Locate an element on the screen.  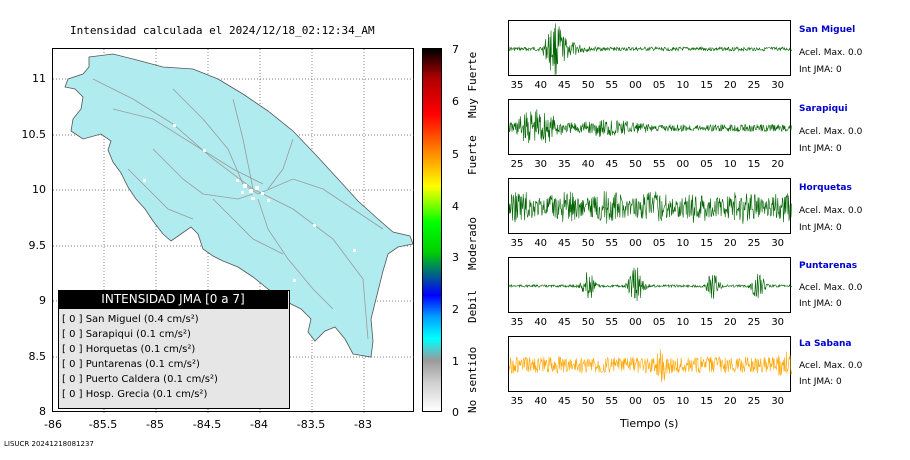
waveform-panel-sarapiqui is located at coordinates (650, 127).